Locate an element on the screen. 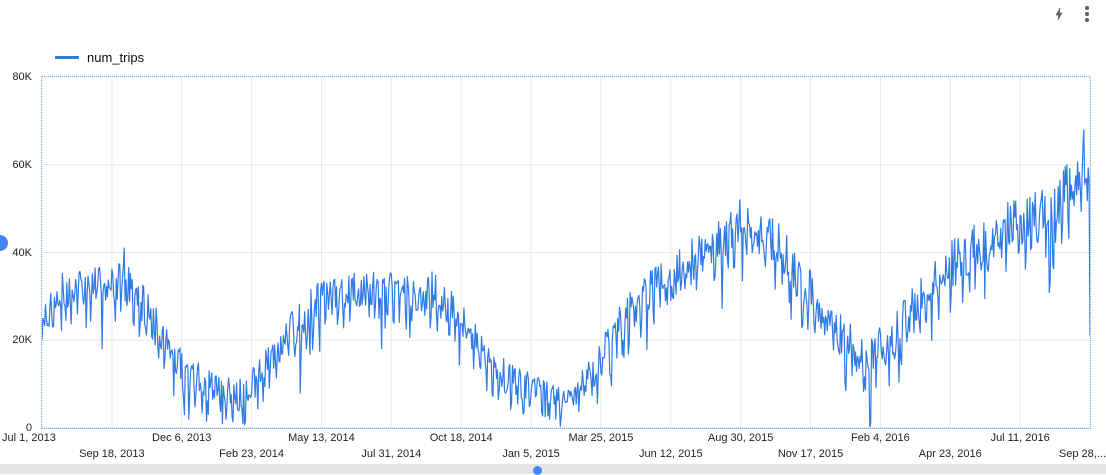  x-axis-label: Jul 31, 2014 is located at coordinates (391, 454).